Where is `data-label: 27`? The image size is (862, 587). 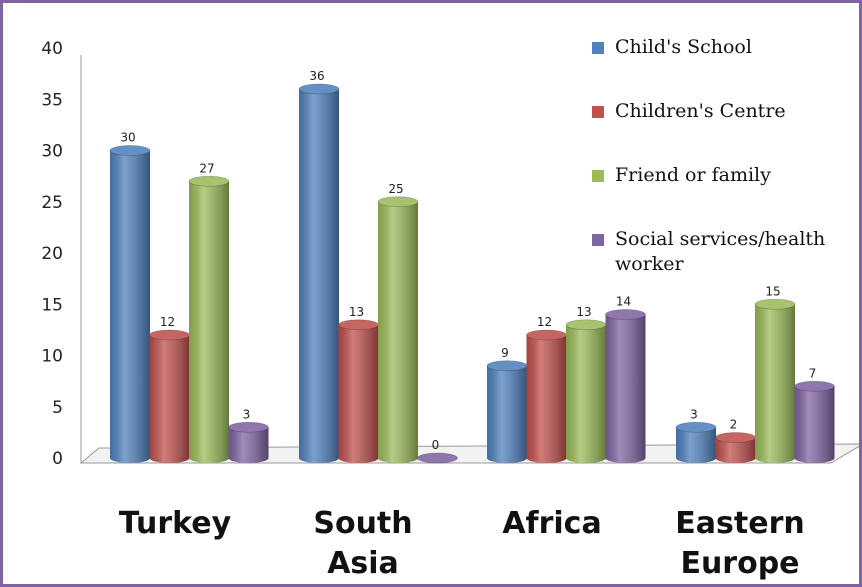
data-label: 27 is located at coordinates (206, 168).